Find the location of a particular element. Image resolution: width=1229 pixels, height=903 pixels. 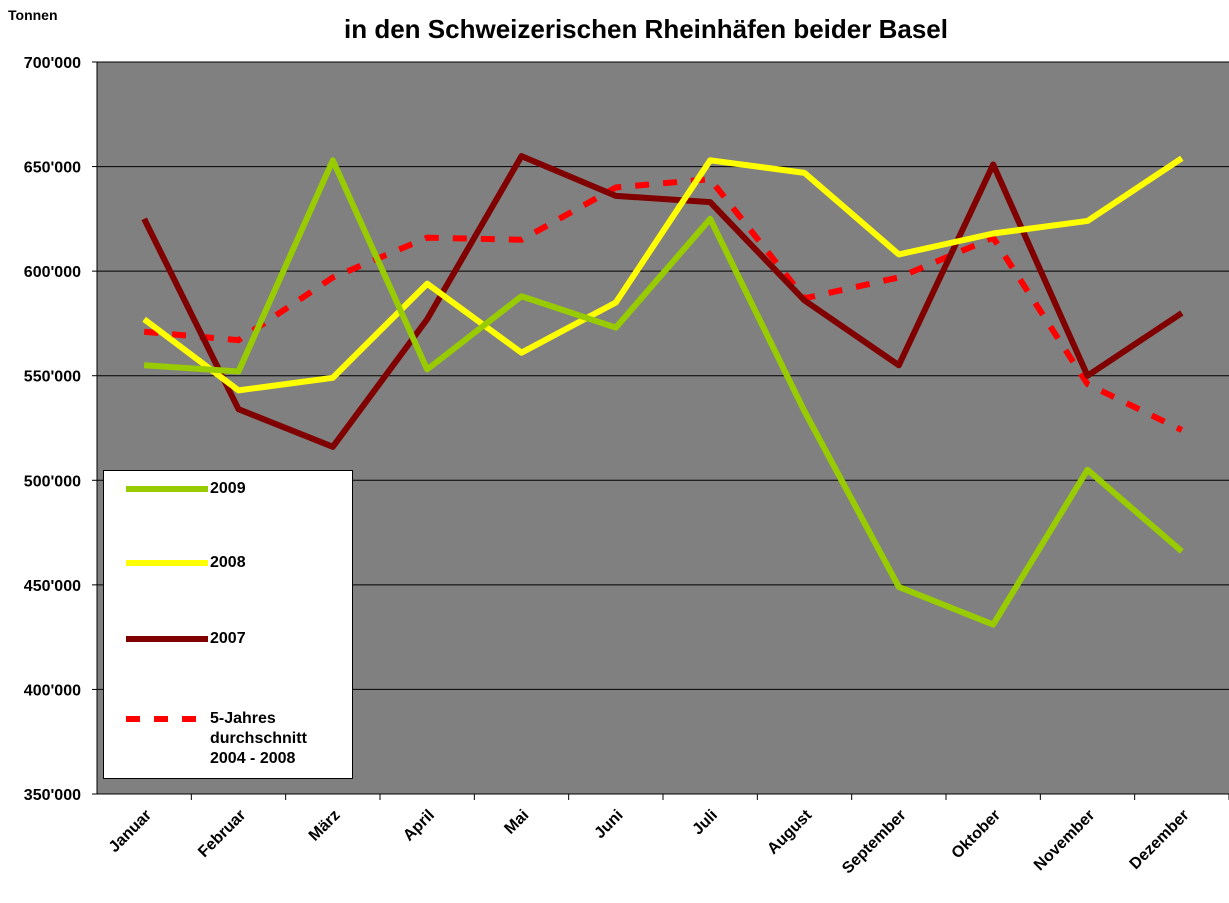

legend-item: 2007 is located at coordinates (234, 639).